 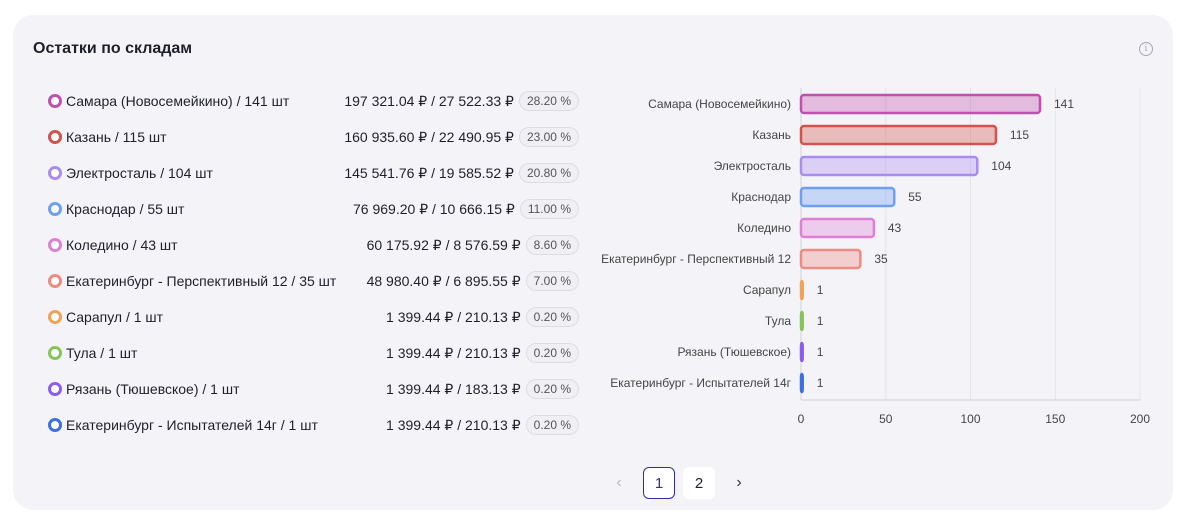 What do you see at coordinates (895, 228) in the screenshot?
I see `bar-data-label: 43` at bounding box center [895, 228].